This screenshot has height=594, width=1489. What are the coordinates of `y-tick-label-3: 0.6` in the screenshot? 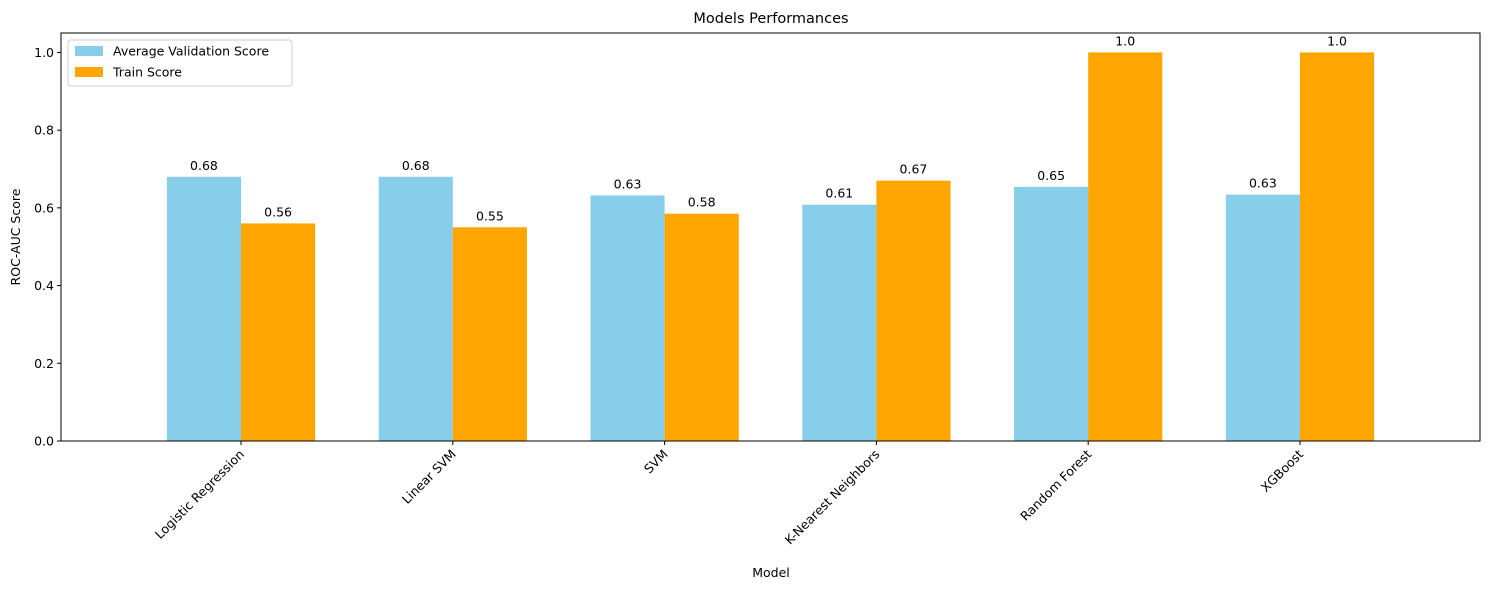 It's located at (44, 207).